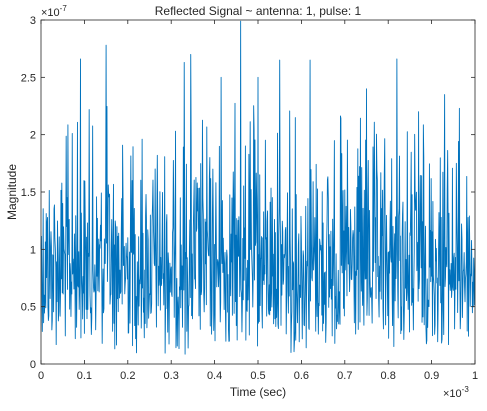  I want to click on x-tick-label: 0.6, so click(301, 376).